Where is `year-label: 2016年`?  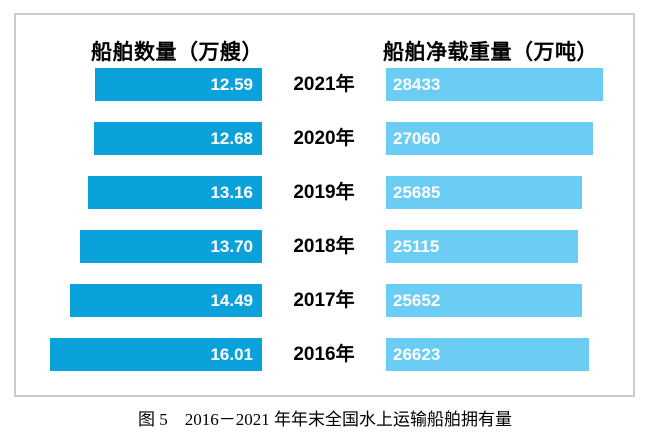 year-label: 2016年 is located at coordinates (324, 354).